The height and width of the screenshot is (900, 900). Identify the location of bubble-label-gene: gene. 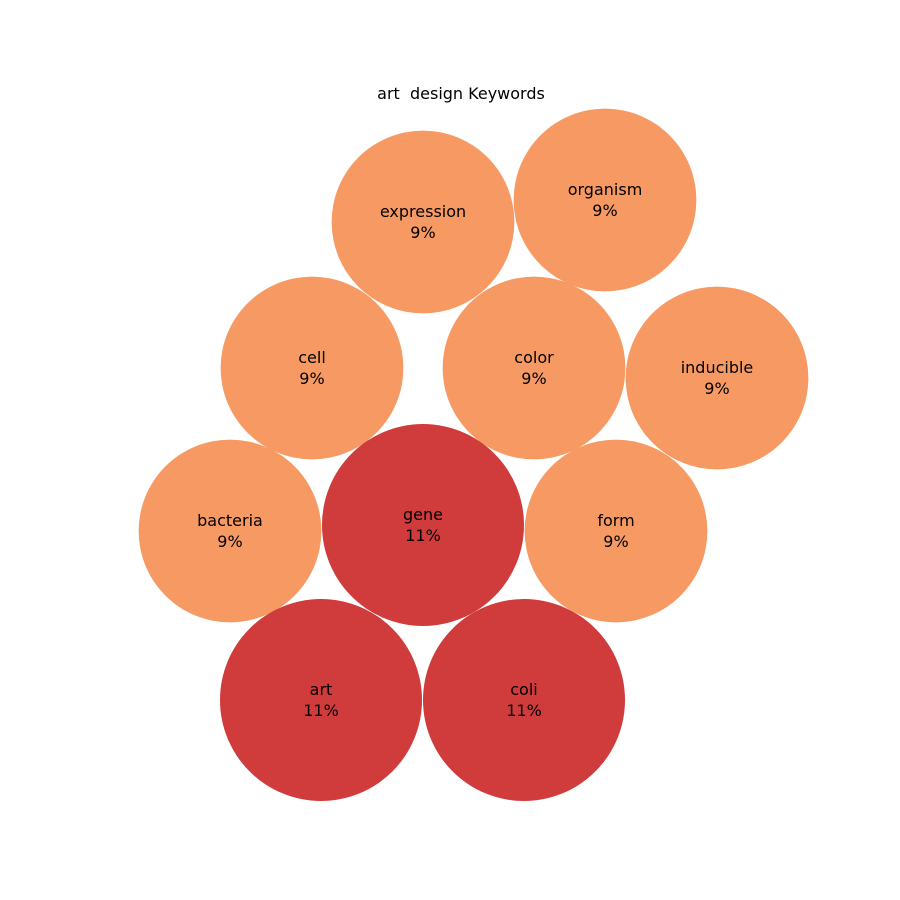
(423, 514).